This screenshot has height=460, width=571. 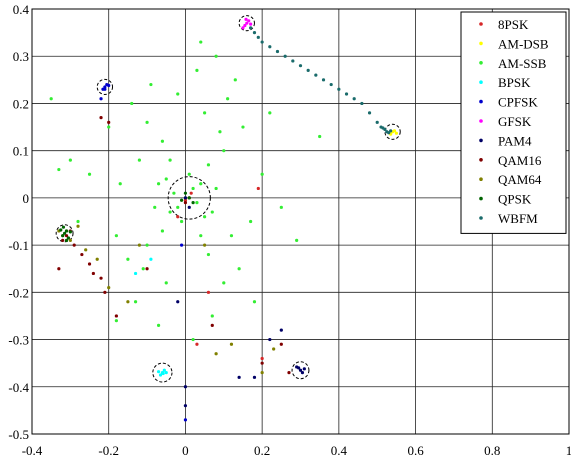 What do you see at coordinates (522, 63) in the screenshot?
I see `legend-label: AM-SSB` at bounding box center [522, 63].